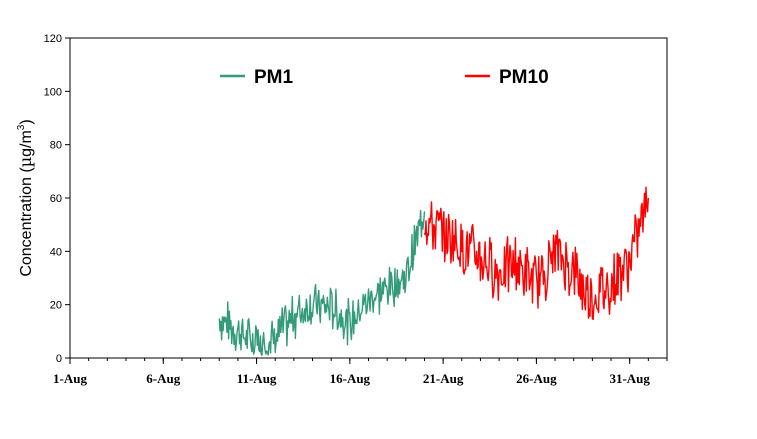  What do you see at coordinates (53, 39) in the screenshot?
I see `y-tick-label: 120` at bounding box center [53, 39].